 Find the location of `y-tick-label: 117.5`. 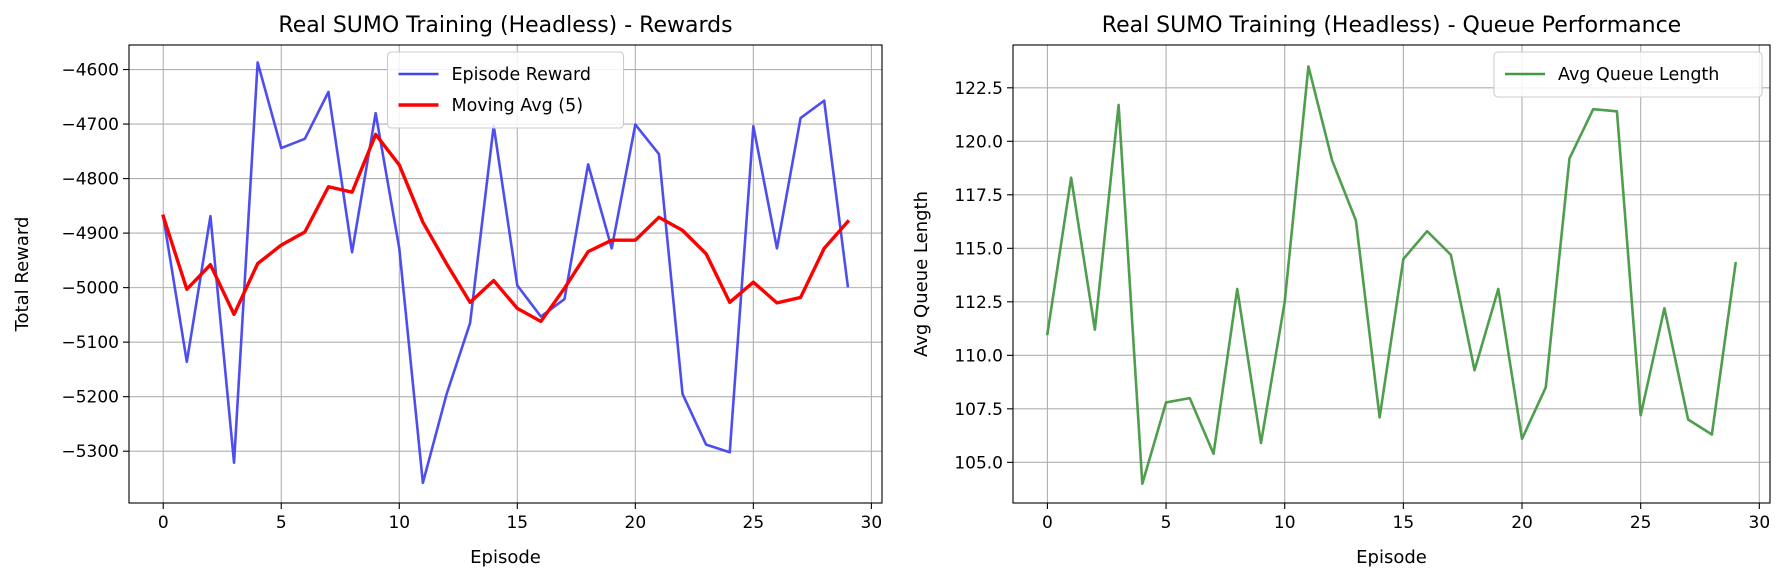

y-tick-label: 117.5 is located at coordinates (978, 196).